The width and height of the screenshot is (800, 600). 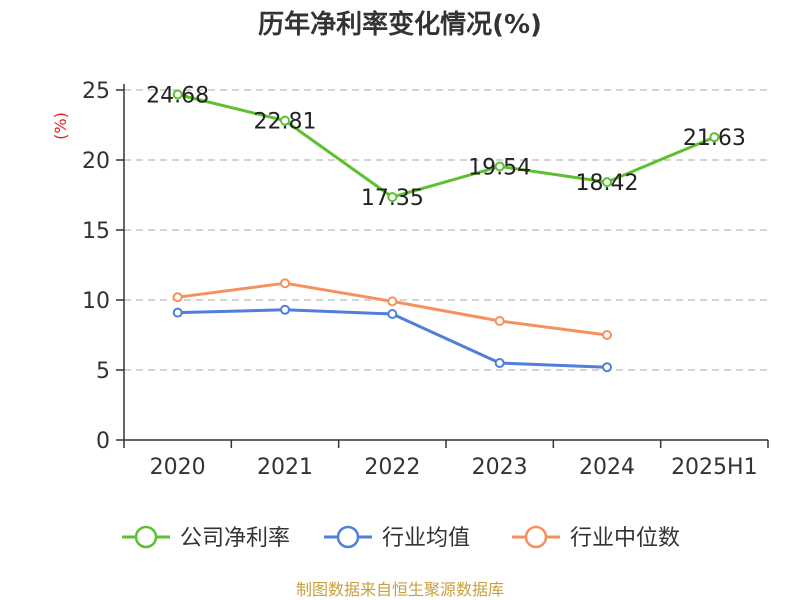 I want to click on legend-item-1: 公司净利率, so click(x=206, y=538).